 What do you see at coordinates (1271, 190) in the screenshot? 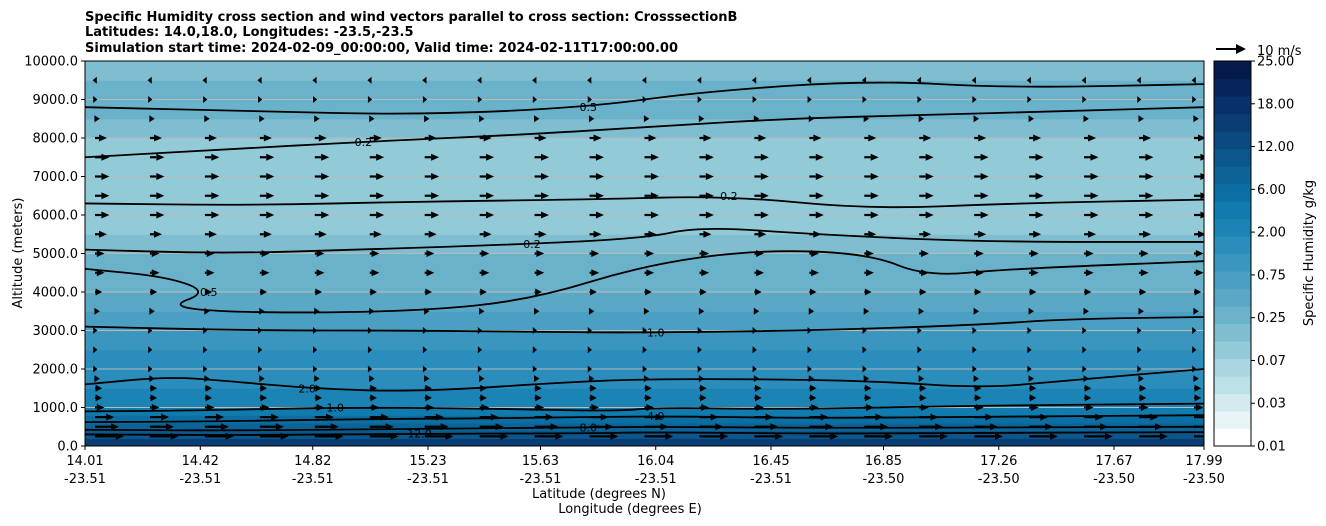
I see `colorbar-tick-label: 6.00` at bounding box center [1271, 190].